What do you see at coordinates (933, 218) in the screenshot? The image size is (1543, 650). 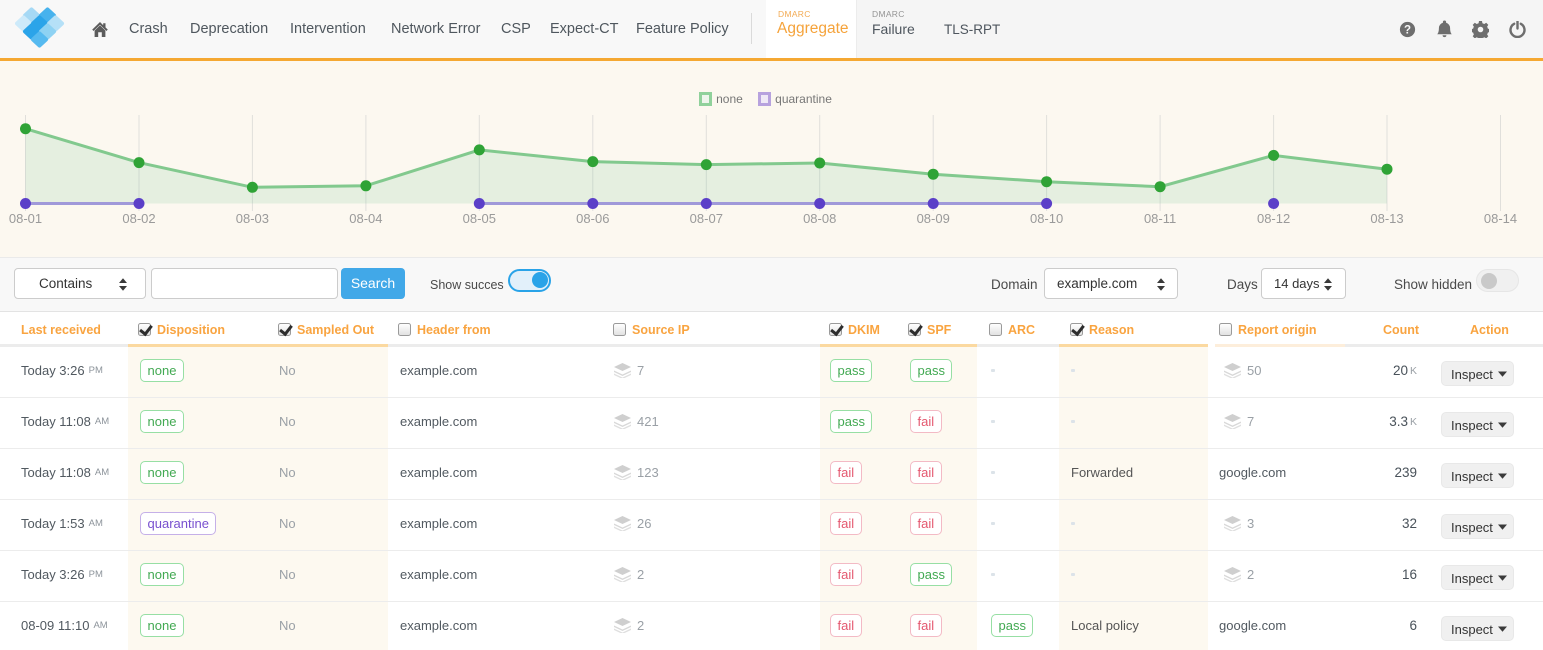 I see `svg-text: 08-09` at bounding box center [933, 218].